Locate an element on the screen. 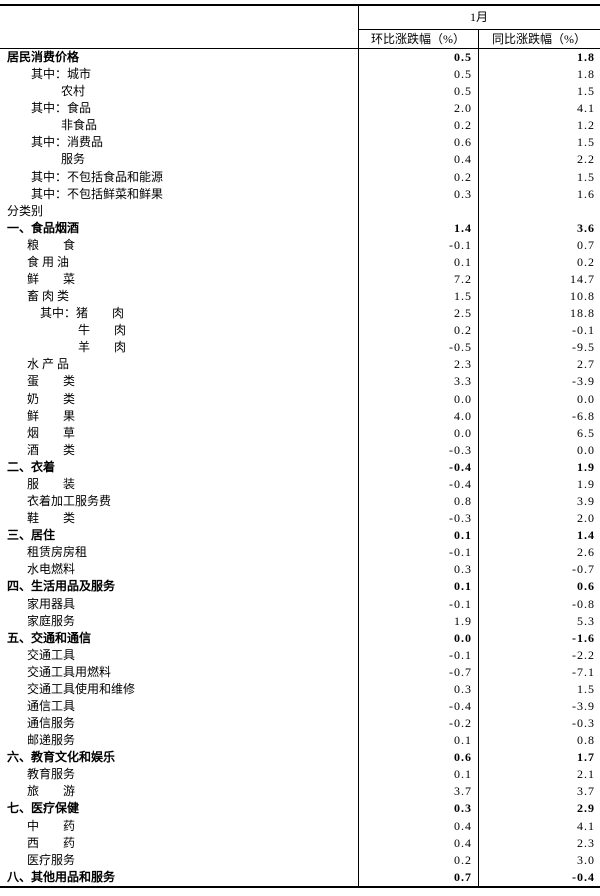 This screenshot has height=896, width=600. yoy-value: 0.6 is located at coordinates (586, 586).